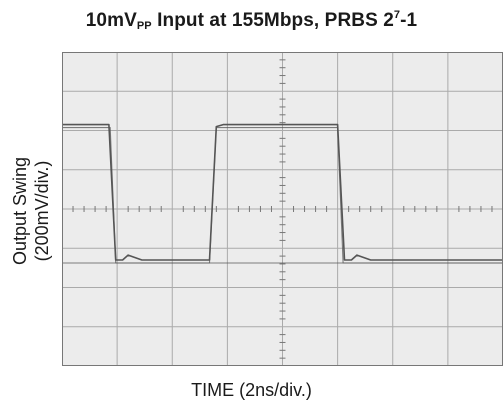  What do you see at coordinates (251, 390) in the screenshot?
I see `x-axis-label: TIME (2ns/div.)` at bounding box center [251, 390].